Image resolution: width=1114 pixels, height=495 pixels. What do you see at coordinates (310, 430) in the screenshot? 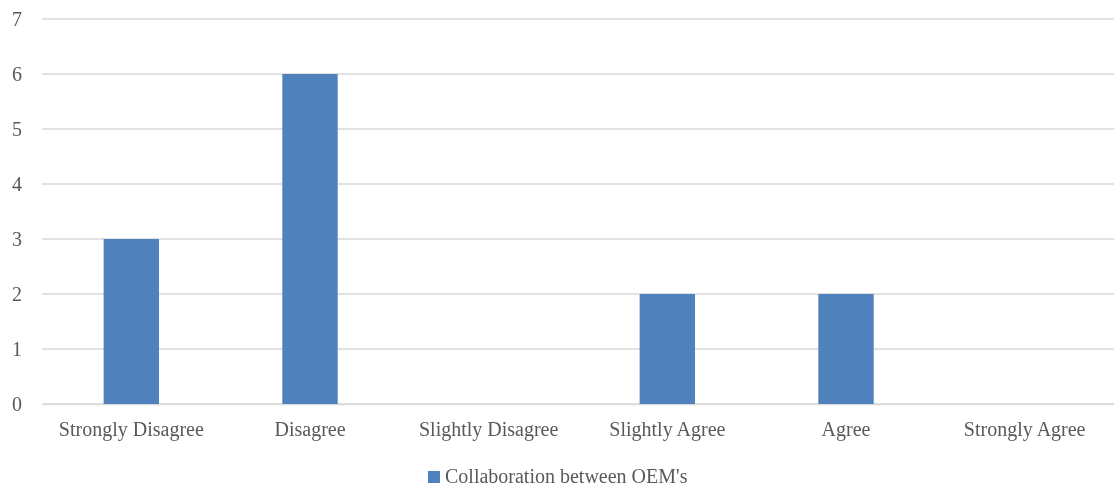
I see `x-tick-label: Disagree` at bounding box center [310, 430].